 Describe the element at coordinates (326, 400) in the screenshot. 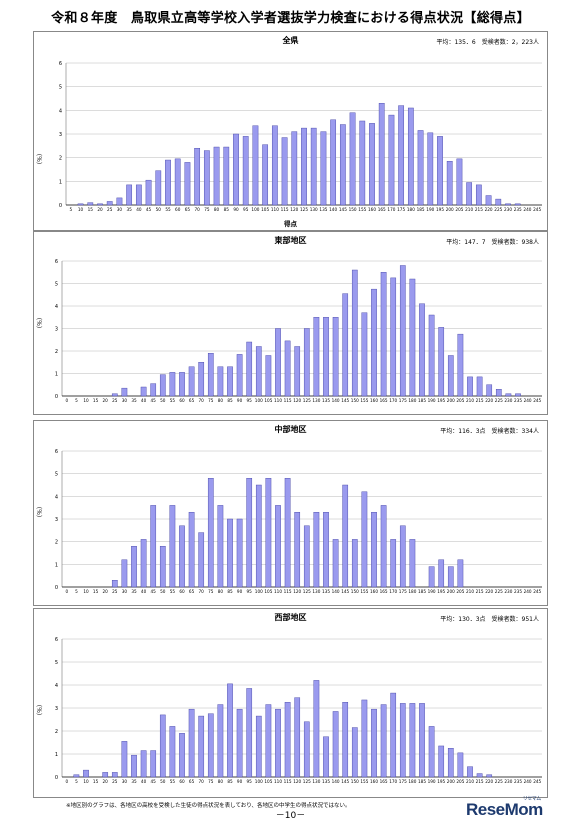

I see `x-tick-label: 135` at that location.